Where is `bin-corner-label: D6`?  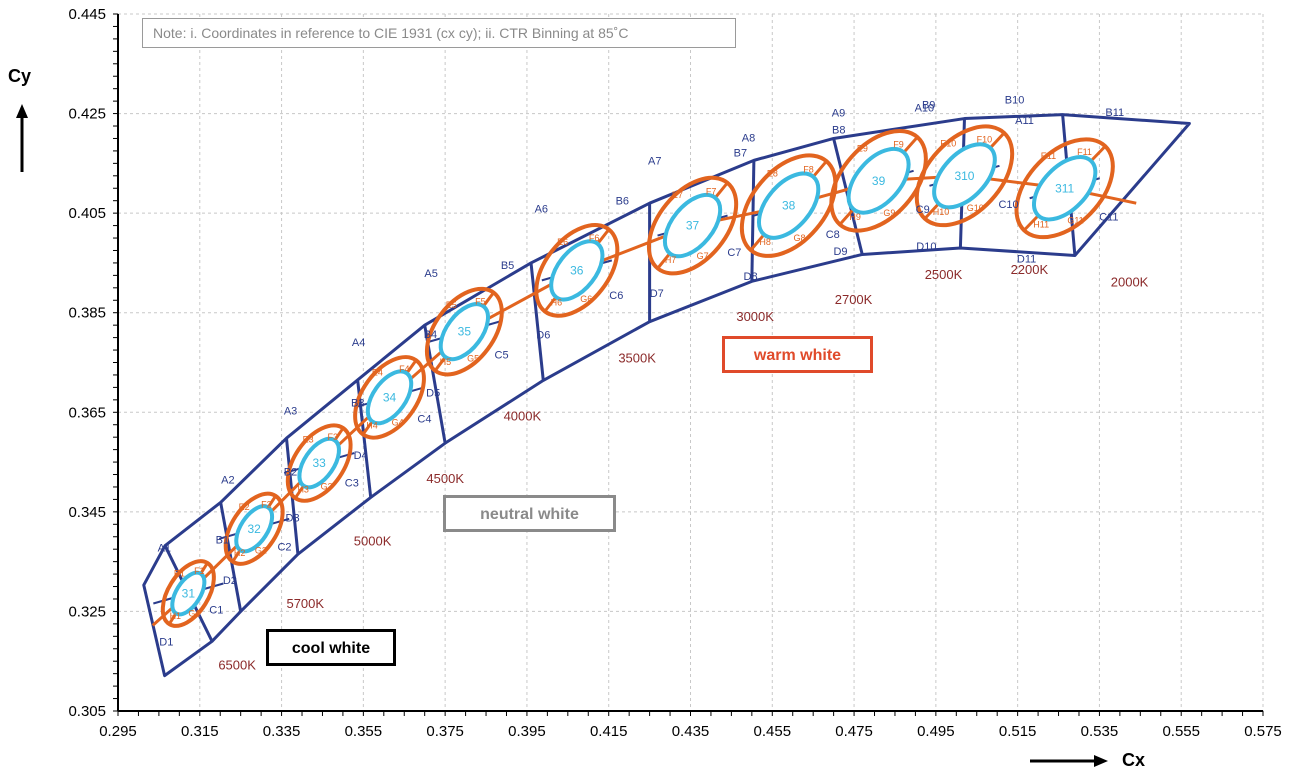
bin-corner-label: D6 is located at coordinates (543, 335).